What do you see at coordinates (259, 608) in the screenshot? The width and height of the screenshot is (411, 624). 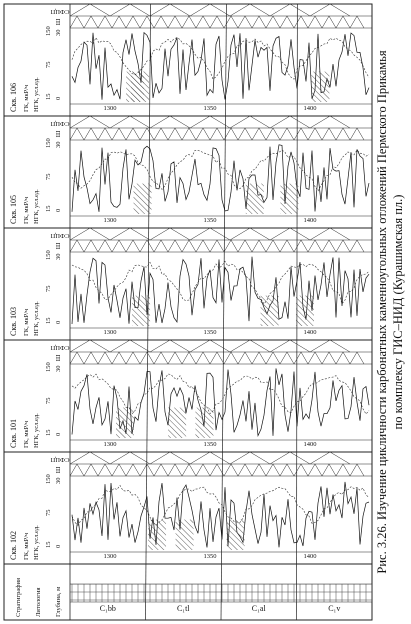 I see `strat-unit: C₁al` at bounding box center [259, 608].